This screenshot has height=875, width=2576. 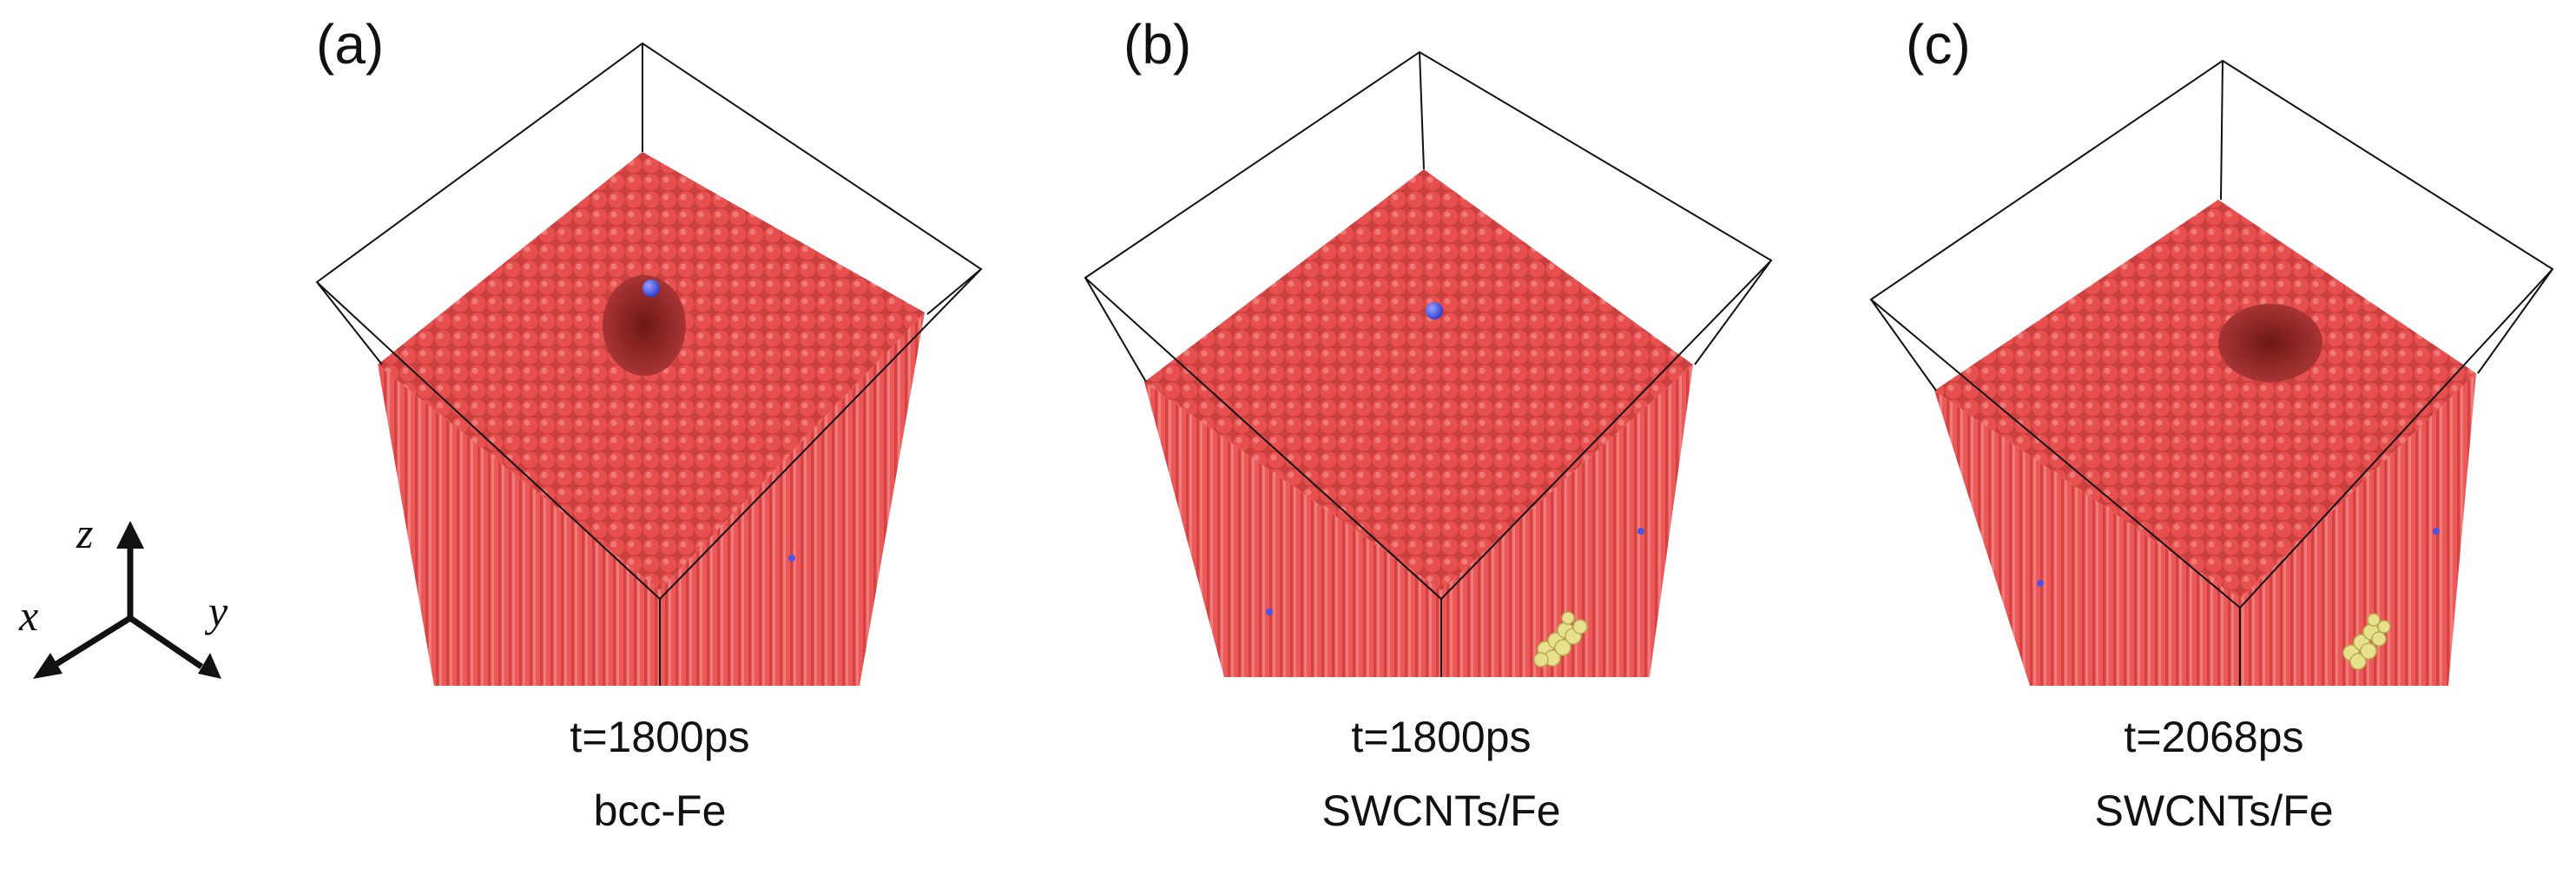 I want to click on panel-b-right-face, so click(x=1567, y=521).